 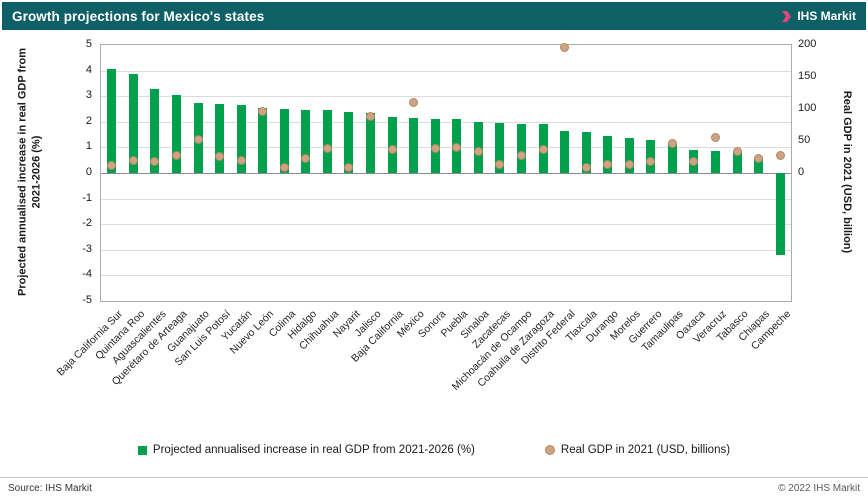 I want to click on y-axis-tick-left: -1, so click(x=87, y=197).